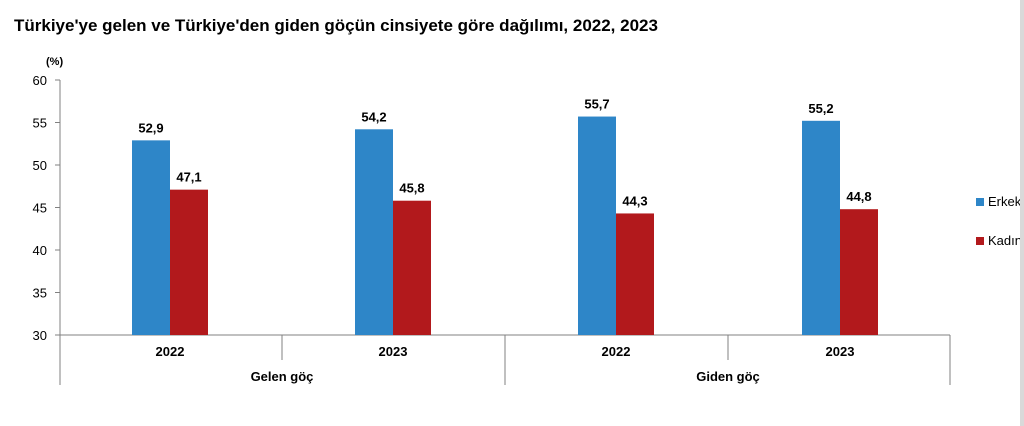 The width and height of the screenshot is (1024, 426). I want to click on data-label: 47,1, so click(188, 177).